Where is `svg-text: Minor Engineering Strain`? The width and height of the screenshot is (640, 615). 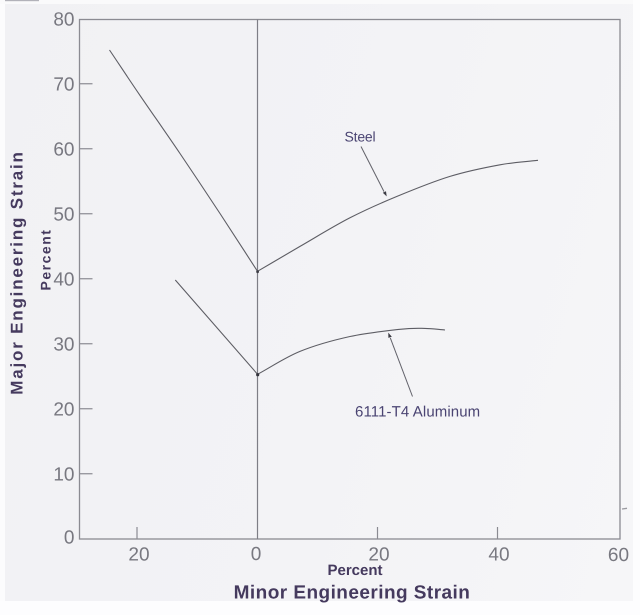
svg-text: Minor Engineering Strain is located at coordinates (352, 593).